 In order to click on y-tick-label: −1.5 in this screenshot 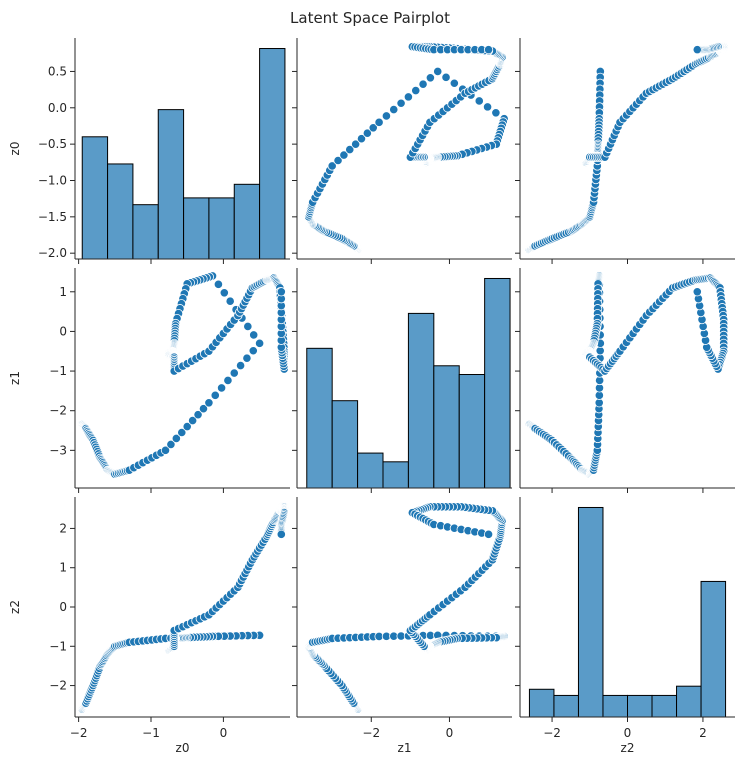, I will do `click(52, 217)`.